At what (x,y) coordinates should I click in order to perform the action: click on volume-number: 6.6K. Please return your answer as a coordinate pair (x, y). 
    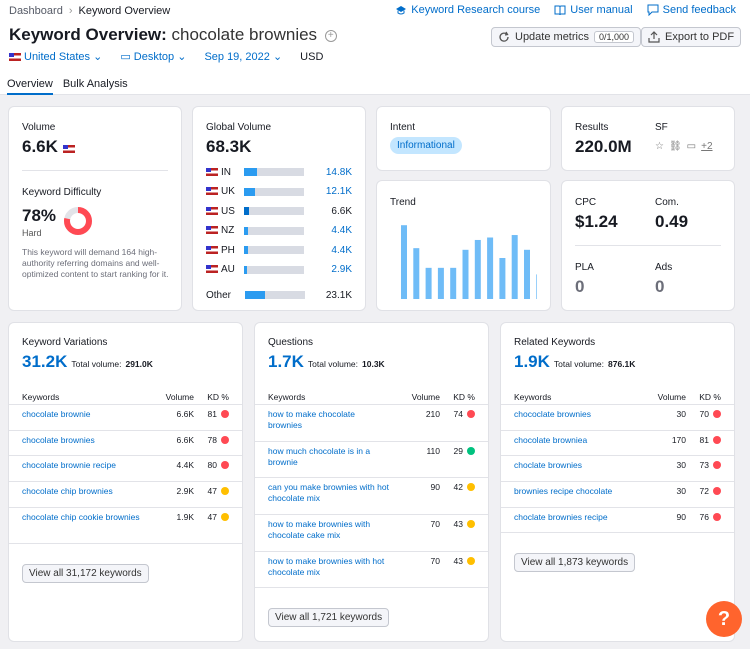
    Looking at the image, I should click on (40, 146).